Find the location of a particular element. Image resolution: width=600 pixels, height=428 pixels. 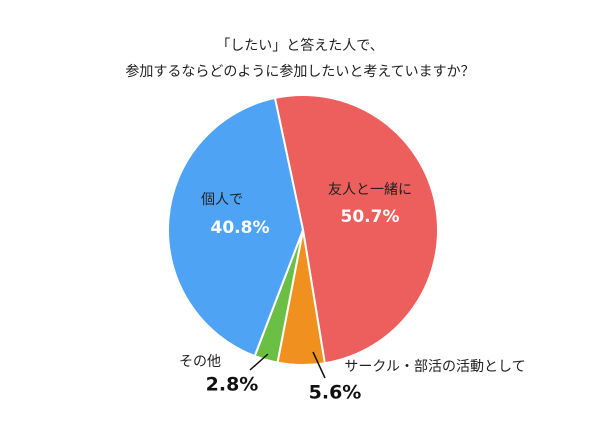

slice-label: 友人と一緒に is located at coordinates (370, 190).